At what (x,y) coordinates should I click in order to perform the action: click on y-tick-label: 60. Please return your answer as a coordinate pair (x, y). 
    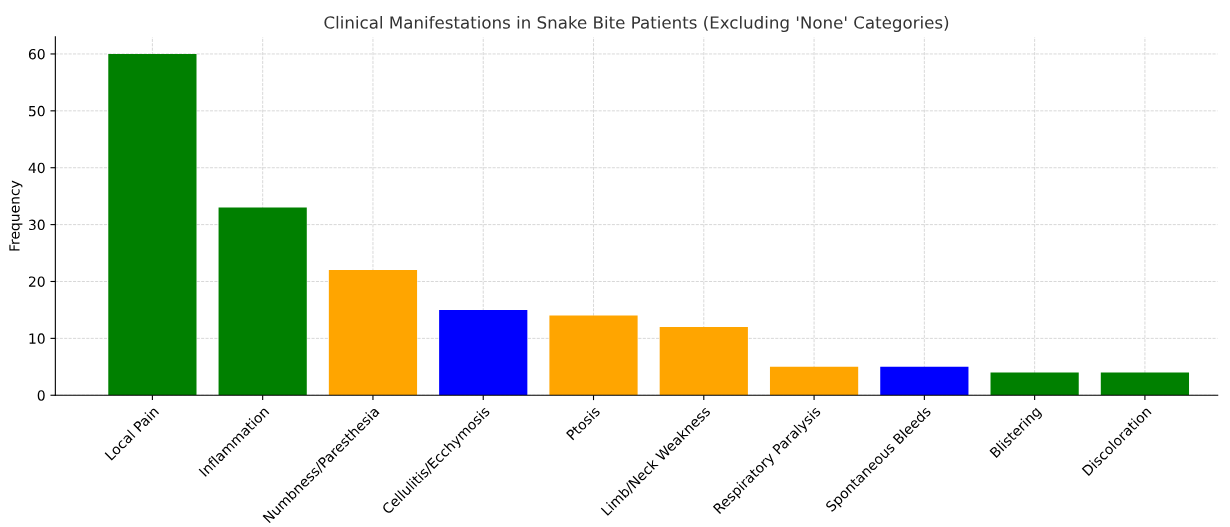
    Looking at the image, I should click on (36, 54).